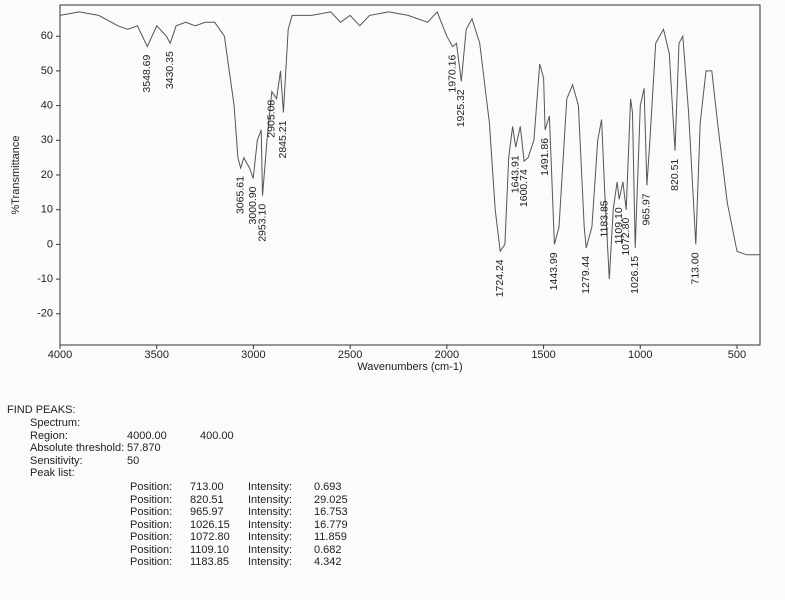 The height and width of the screenshot is (600, 785). What do you see at coordinates (47, 71) in the screenshot?
I see `y-tick-label: 50` at bounding box center [47, 71].